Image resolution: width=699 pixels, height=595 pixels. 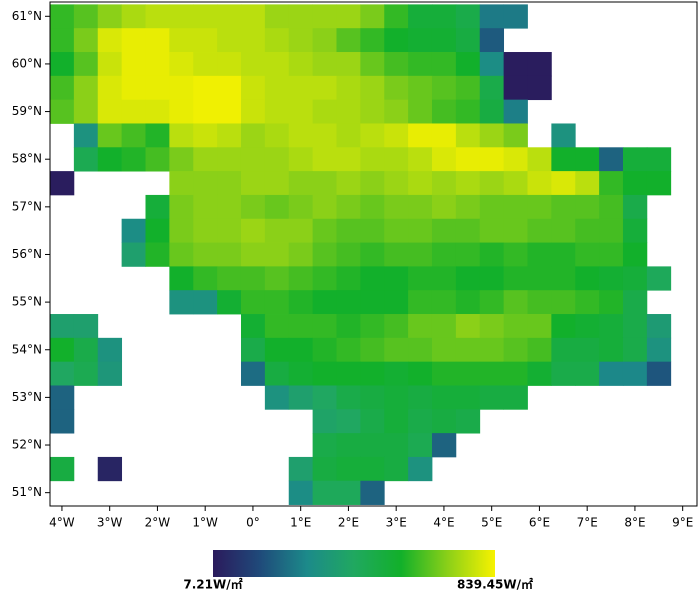 What do you see at coordinates (354, 563) in the screenshot?
I see `colorbar` at bounding box center [354, 563].